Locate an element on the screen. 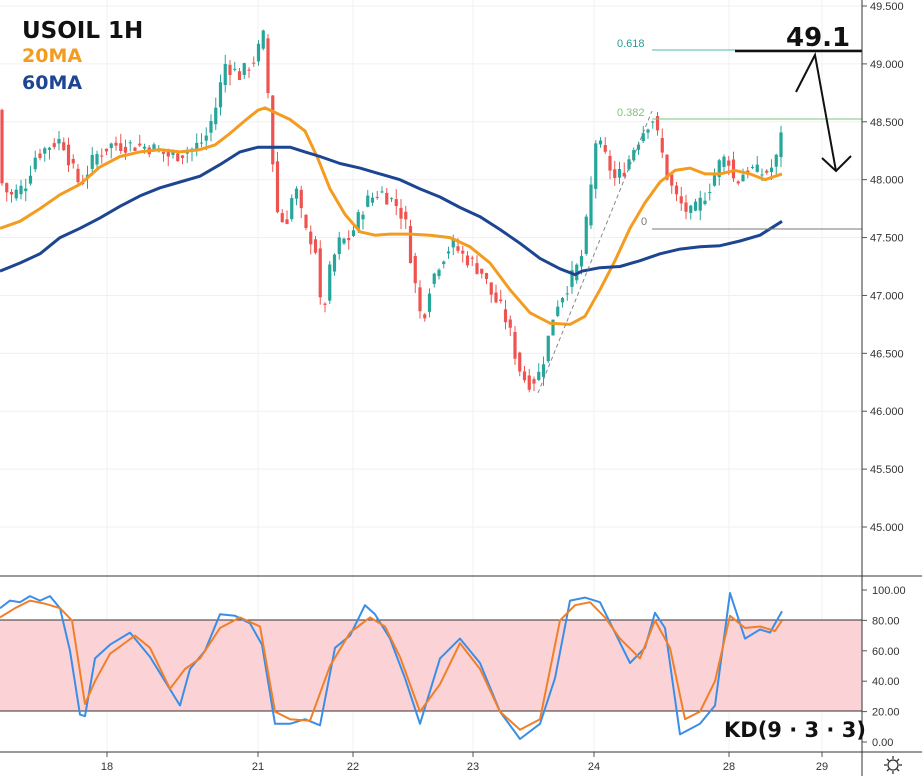  price-tick-label: 48.000 is located at coordinates (887, 181).